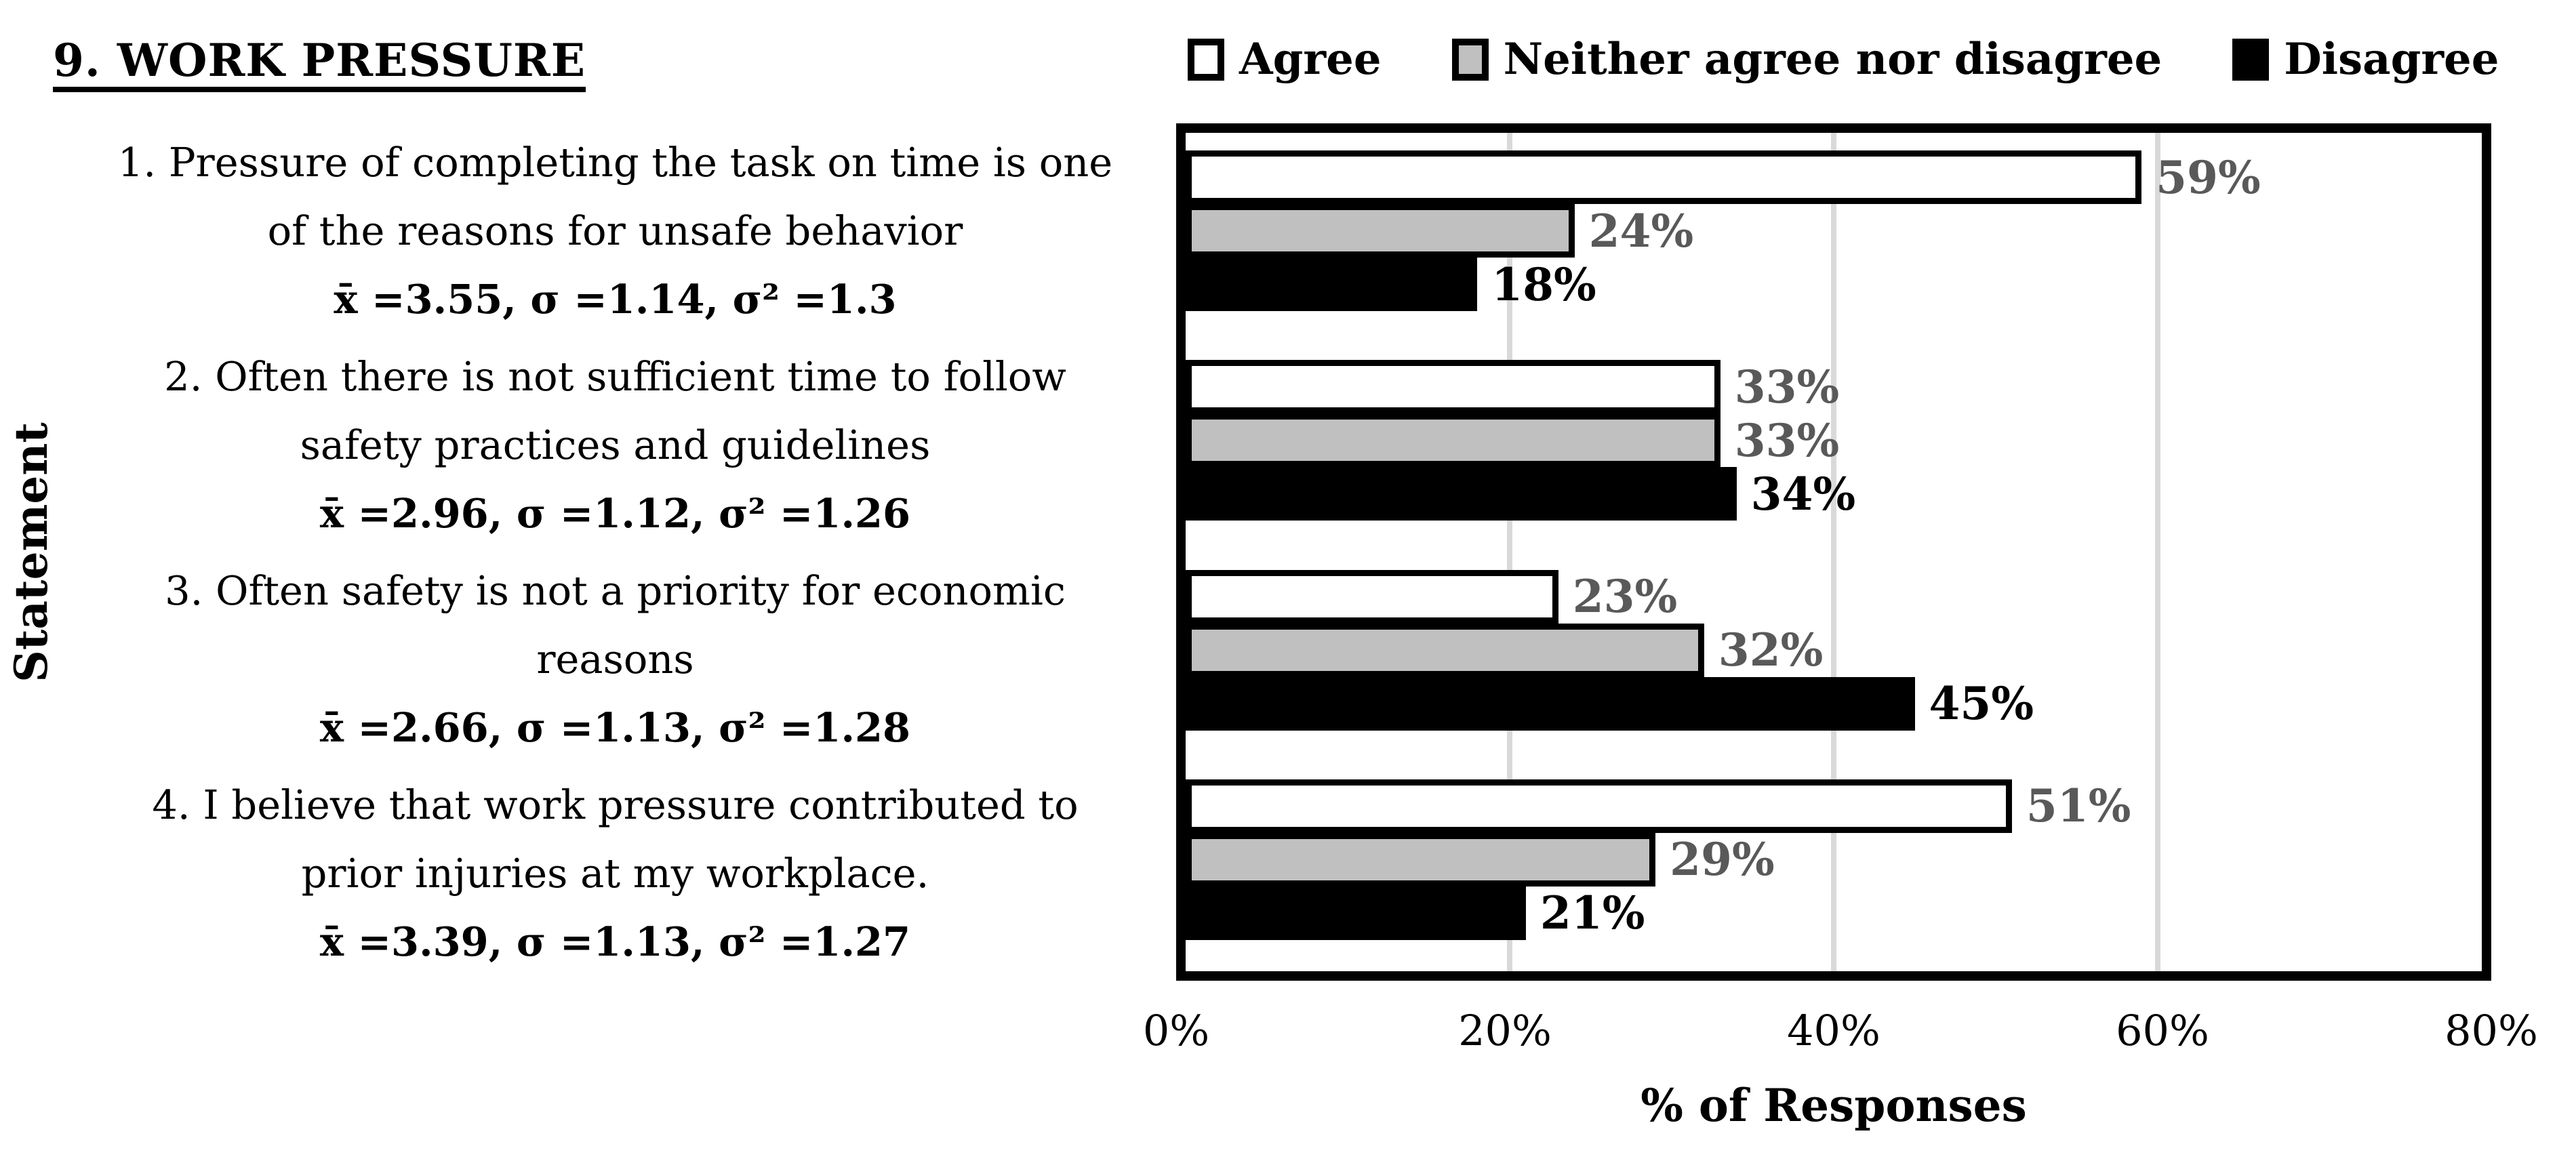  I want to click on bar-agree-2: 33%, so click(1512, 387).